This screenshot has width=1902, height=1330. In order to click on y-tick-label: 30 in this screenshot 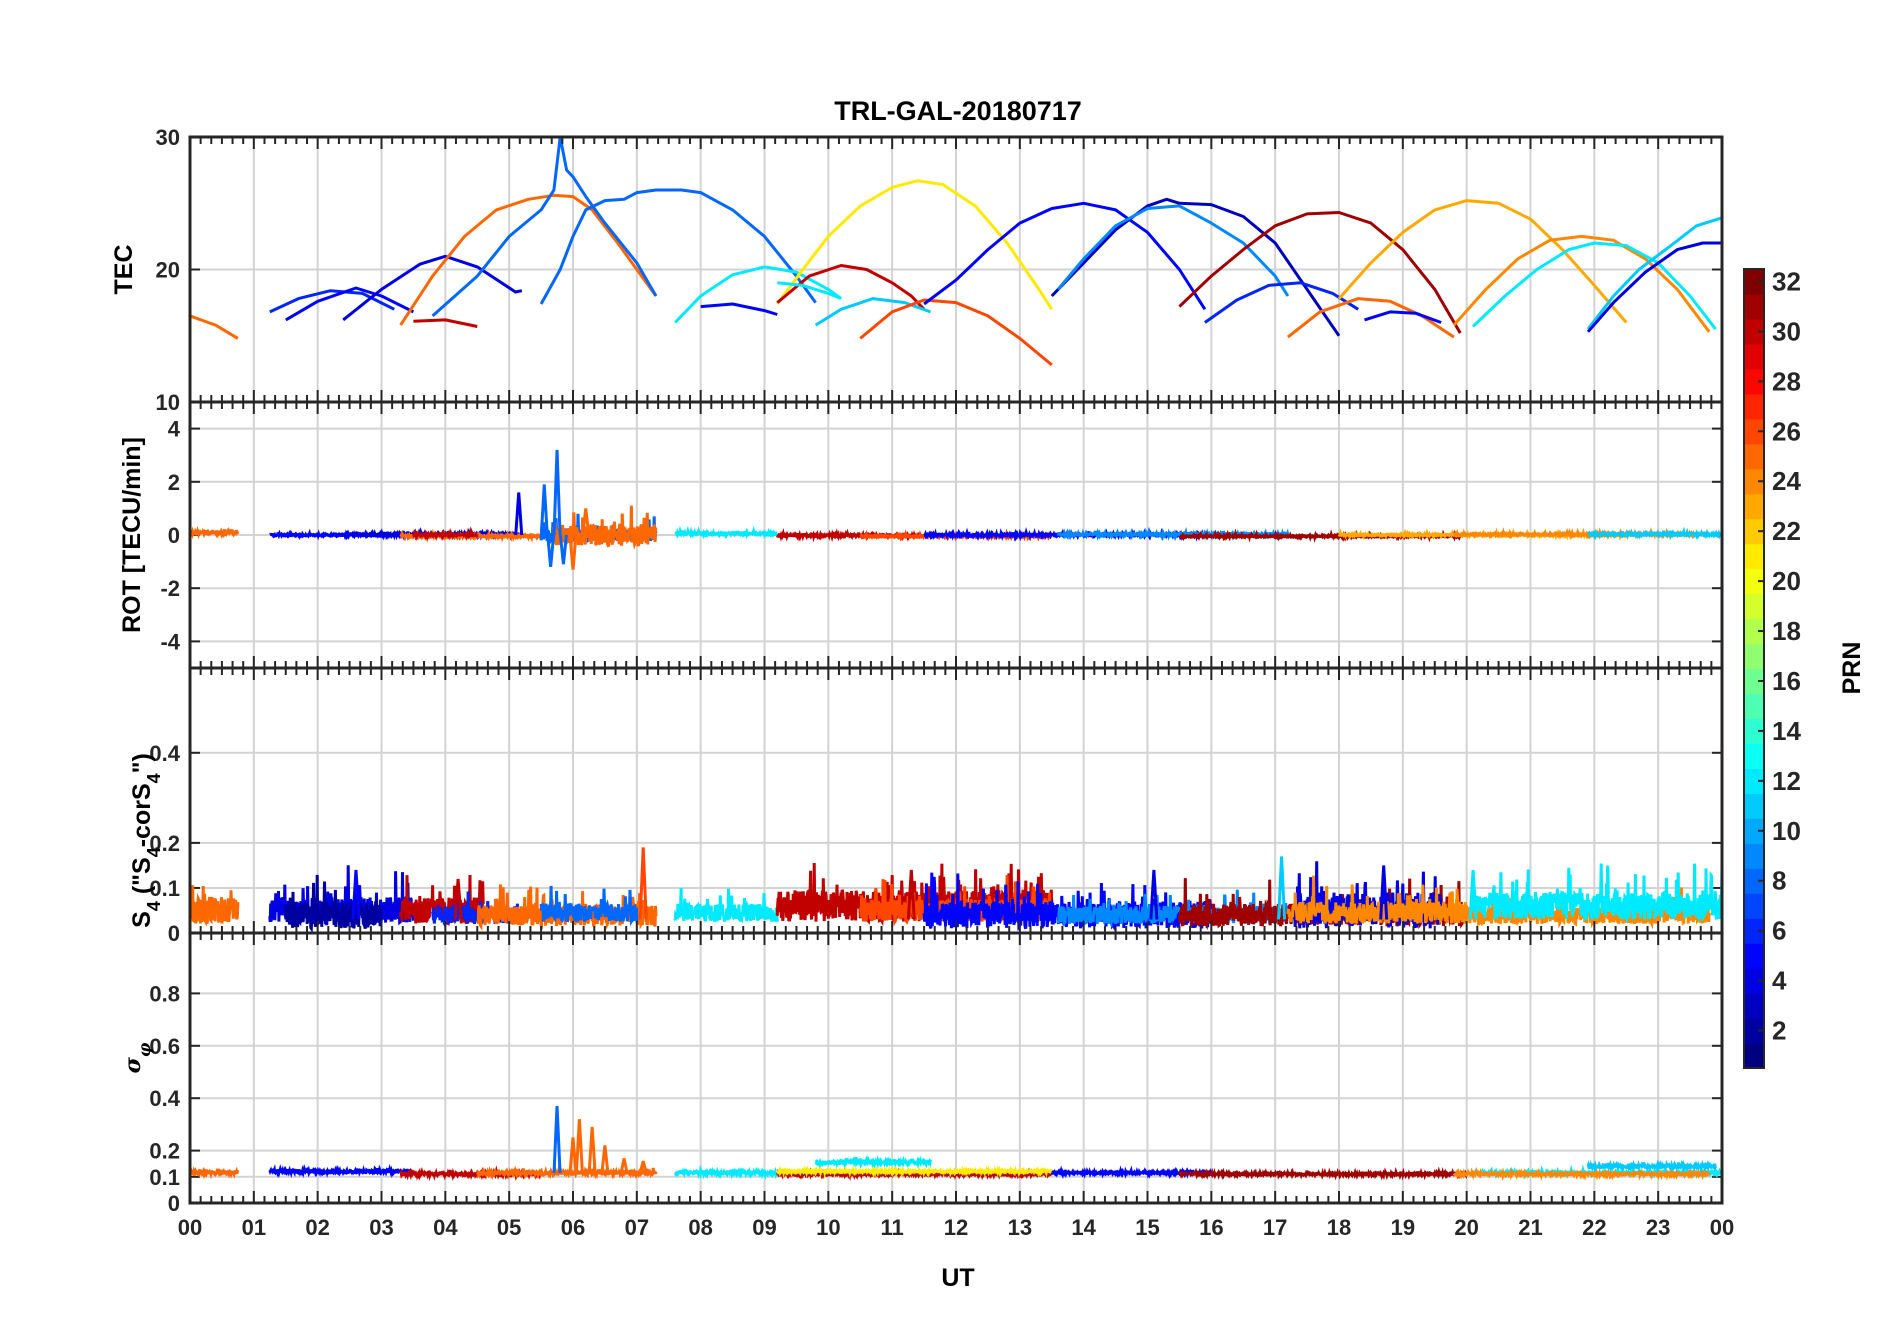, I will do `click(168, 137)`.